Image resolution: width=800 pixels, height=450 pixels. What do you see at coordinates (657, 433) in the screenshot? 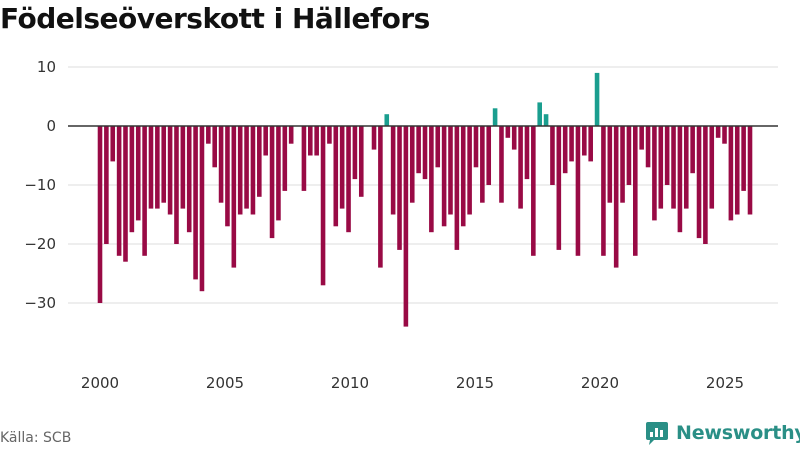
I see `newsworthy-logo-icon` at bounding box center [657, 433].